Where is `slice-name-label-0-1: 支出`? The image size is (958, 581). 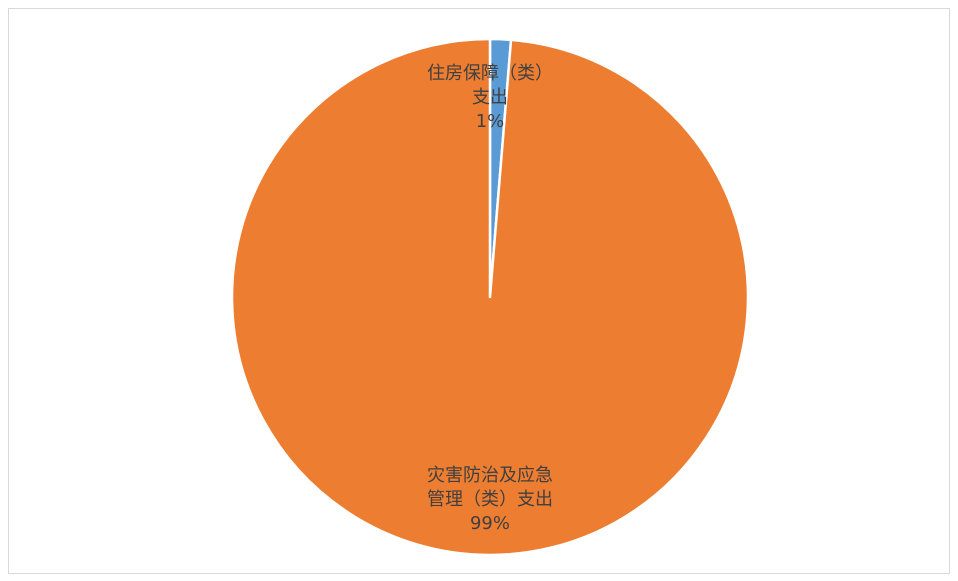 slice-name-label-0-1: 支出 is located at coordinates (490, 97).